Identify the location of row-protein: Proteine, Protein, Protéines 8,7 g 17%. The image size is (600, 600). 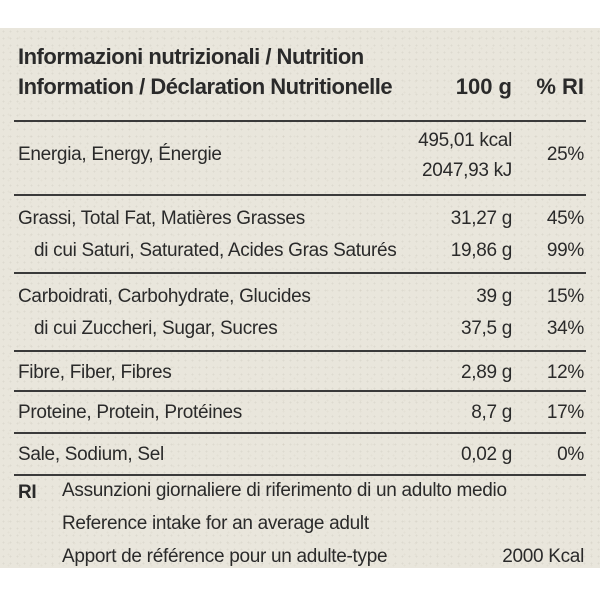
(300, 412).